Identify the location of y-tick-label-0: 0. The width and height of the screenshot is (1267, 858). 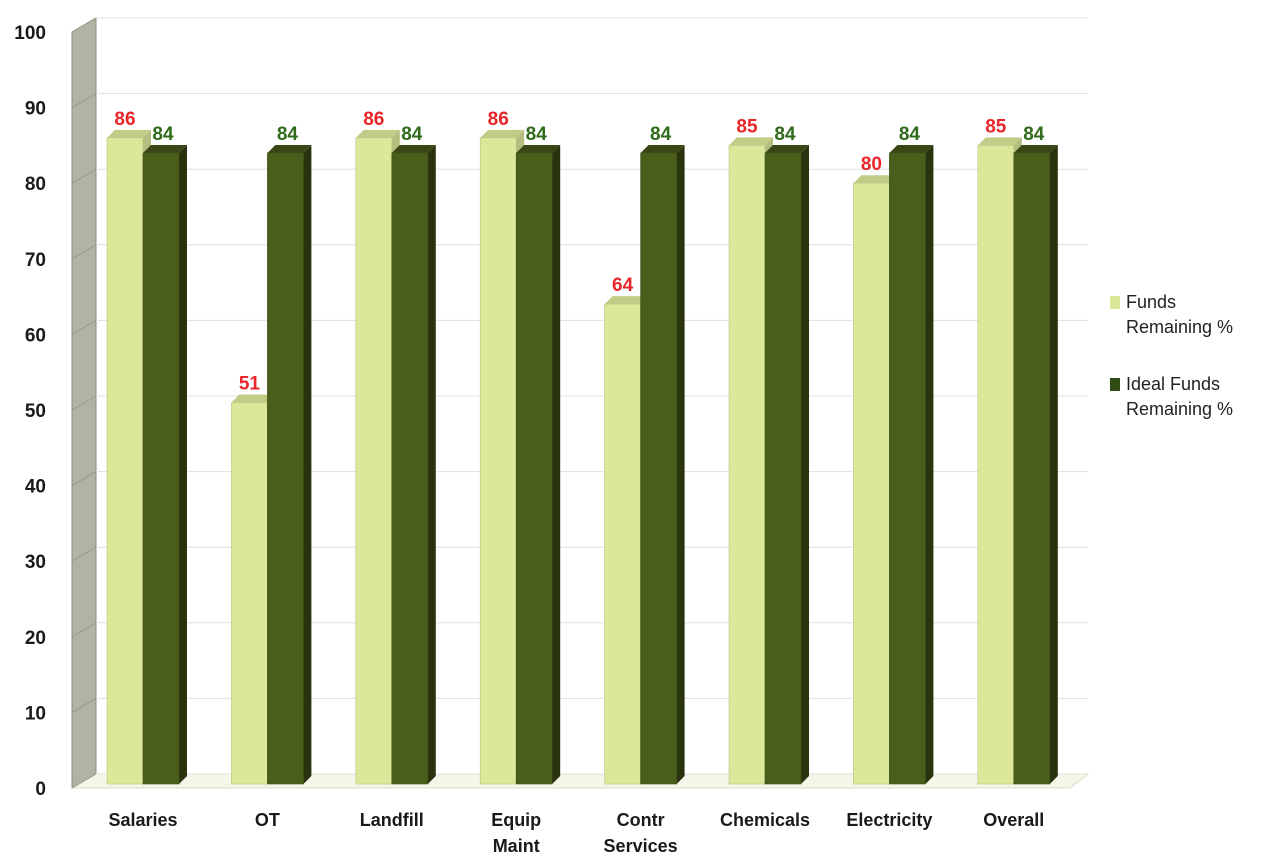
(40, 789).